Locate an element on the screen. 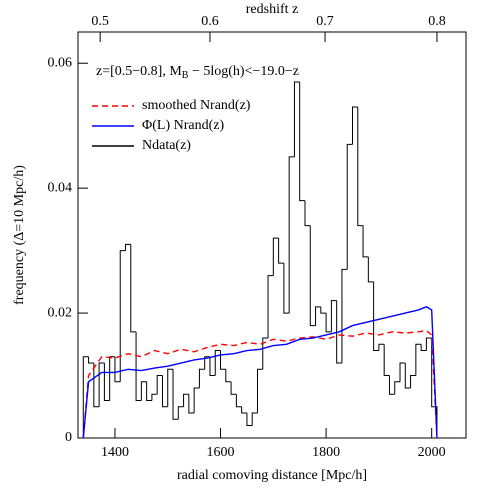  annotation-part: − 5log(h)<−19.0−z is located at coordinates (243, 71).